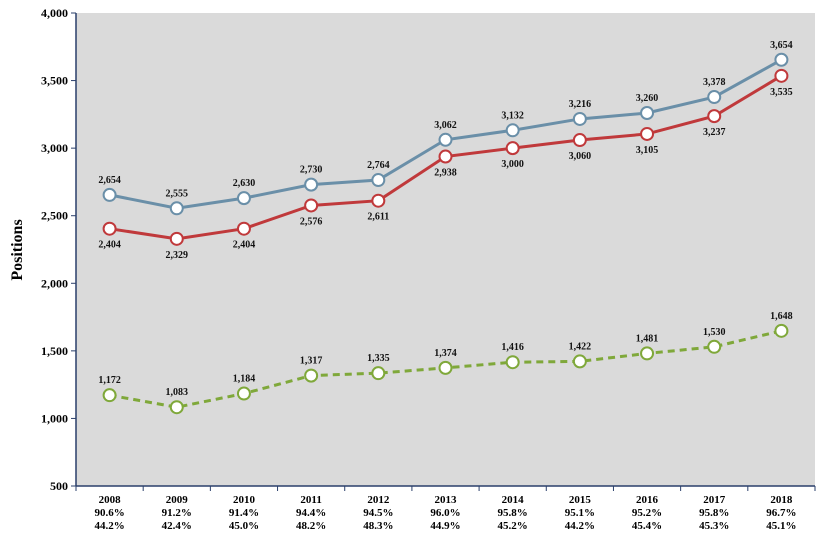 The height and width of the screenshot is (536, 827). I want to click on x-tick-sublabel: 96.7%, so click(781, 513).